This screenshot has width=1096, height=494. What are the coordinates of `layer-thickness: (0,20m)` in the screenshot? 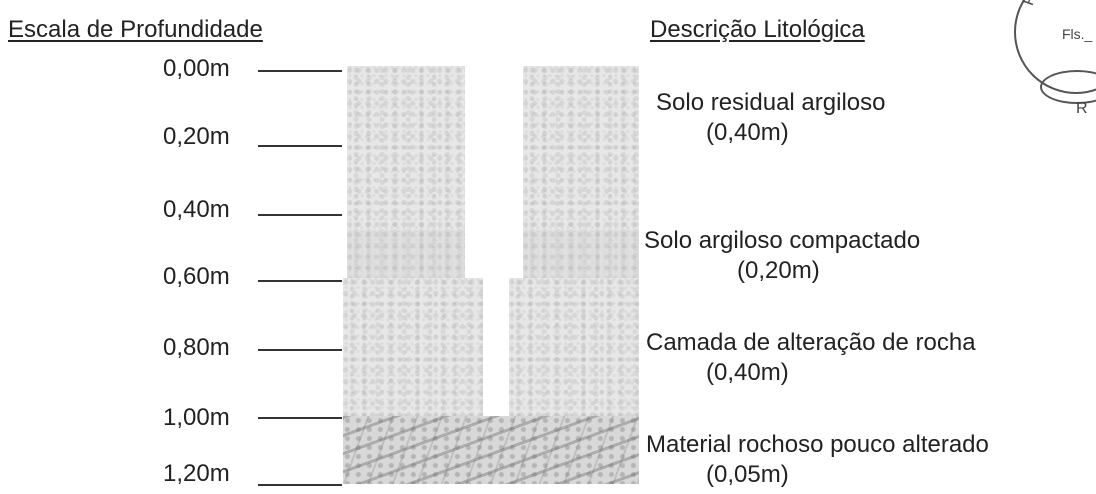 It's located at (778, 270).